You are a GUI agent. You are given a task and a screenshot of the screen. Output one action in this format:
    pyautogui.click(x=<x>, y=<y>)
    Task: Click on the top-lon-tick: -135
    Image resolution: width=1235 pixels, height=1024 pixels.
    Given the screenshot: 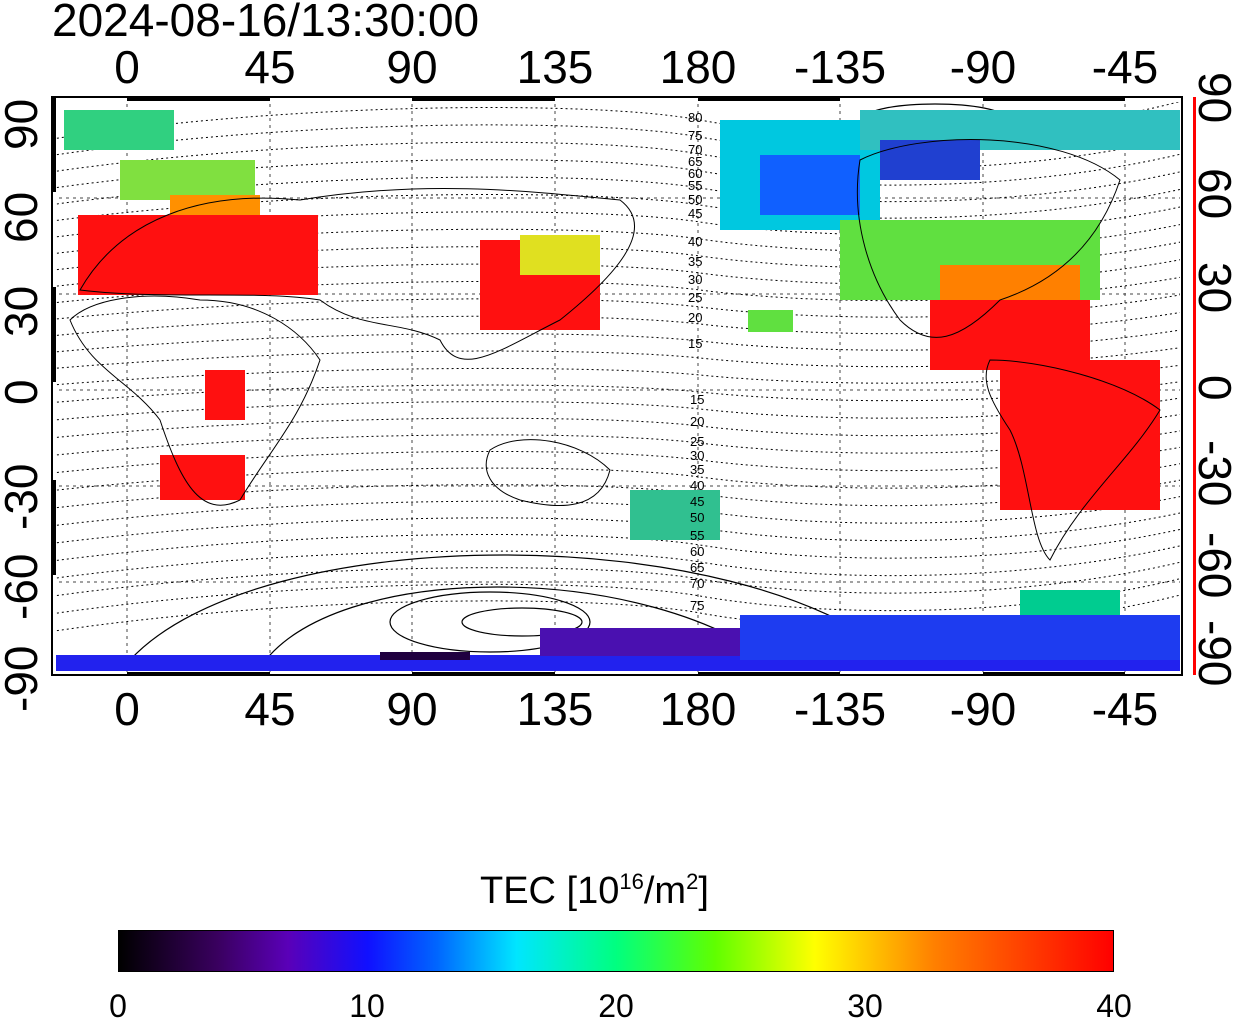 What is the action you would take?
    pyautogui.click(x=840, y=67)
    